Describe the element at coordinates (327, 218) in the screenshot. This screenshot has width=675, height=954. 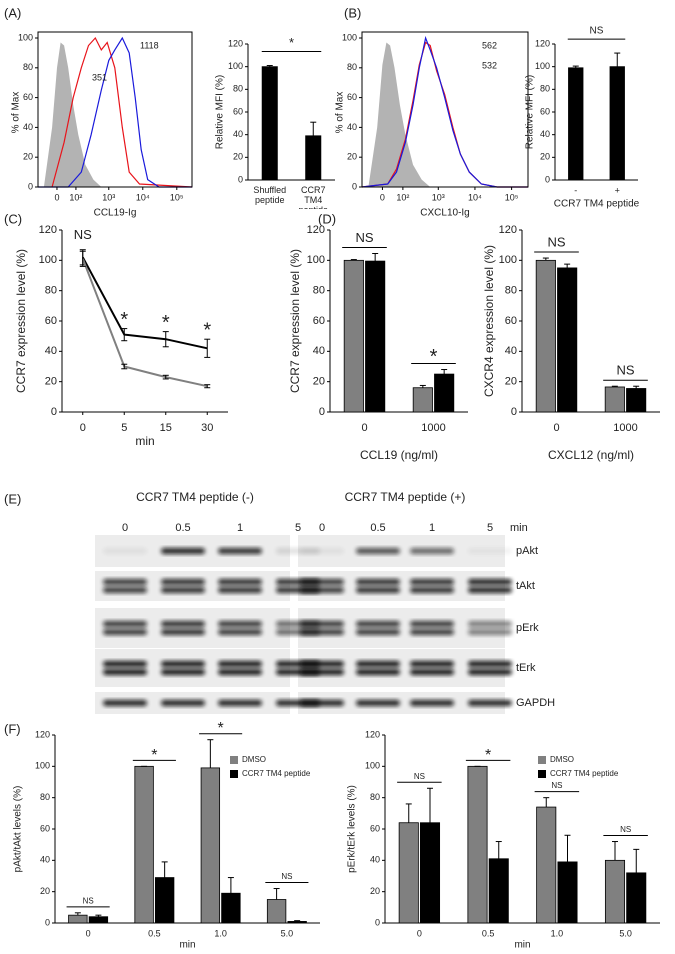
I see `panel-label: (D)` at that location.